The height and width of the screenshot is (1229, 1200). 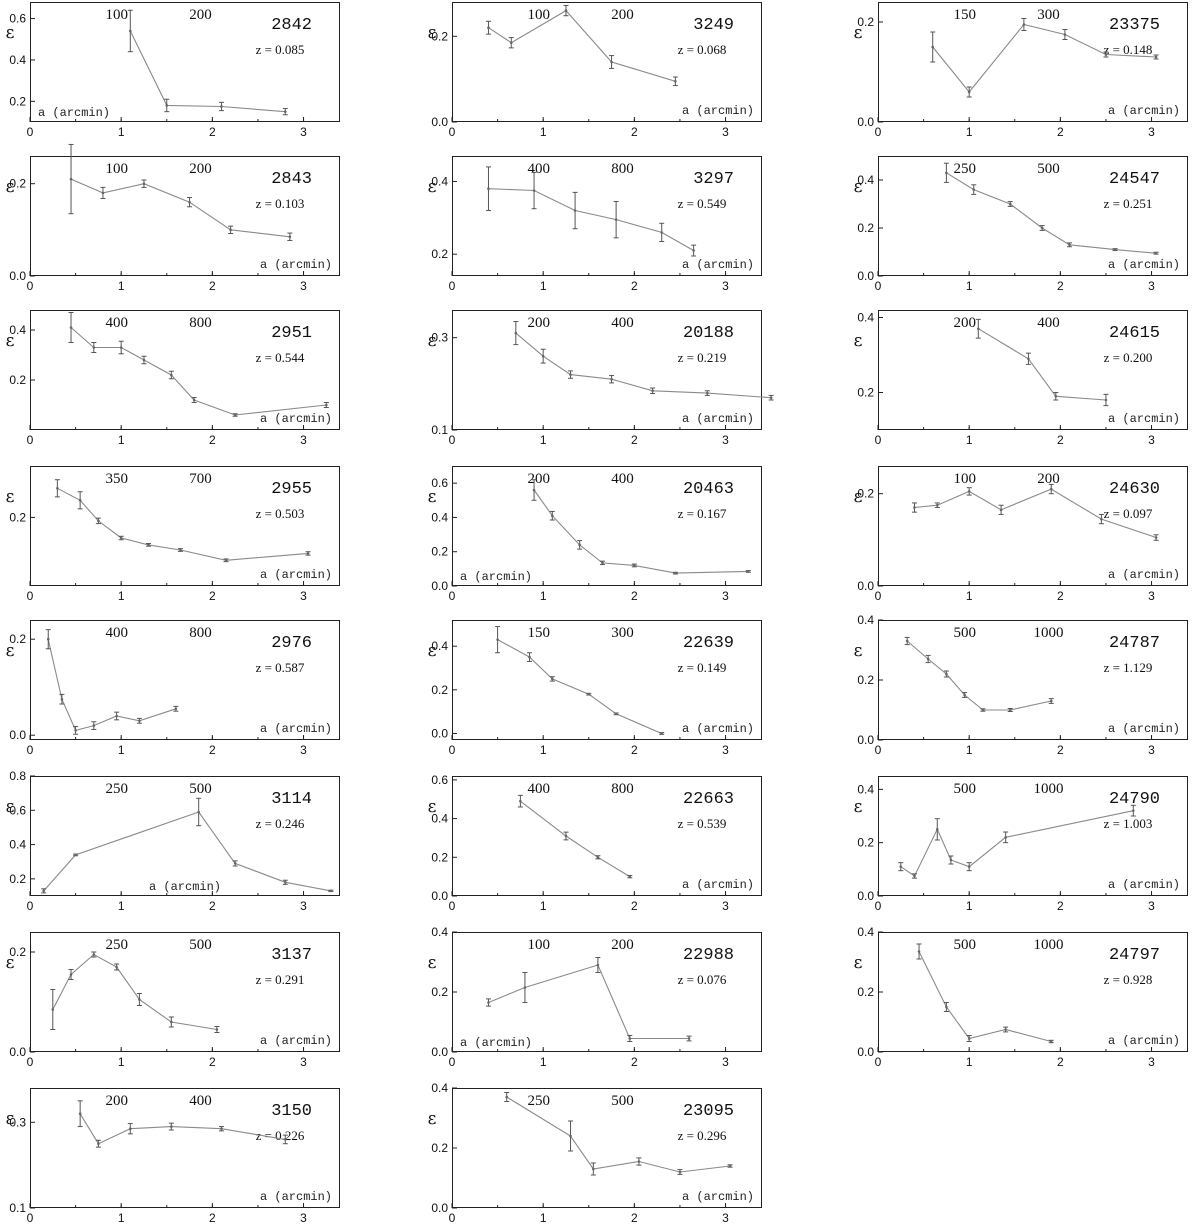 What do you see at coordinates (173, 1156) in the screenshot?
I see `chart-svg-3150: 0 1 2 3 0.1 0.3ε 200 400 3150 z = 0.226 a (arcmin)` at bounding box center [173, 1156].